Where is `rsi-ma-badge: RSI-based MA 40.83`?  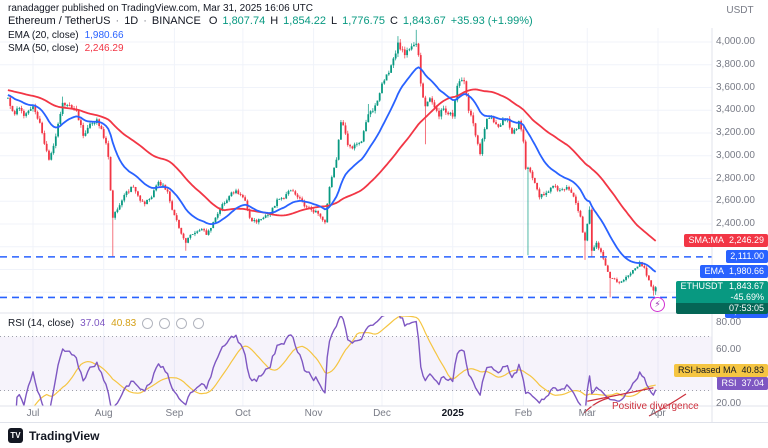
rsi-ma-badge: RSI-based MA 40.83 is located at coordinates (720, 370).